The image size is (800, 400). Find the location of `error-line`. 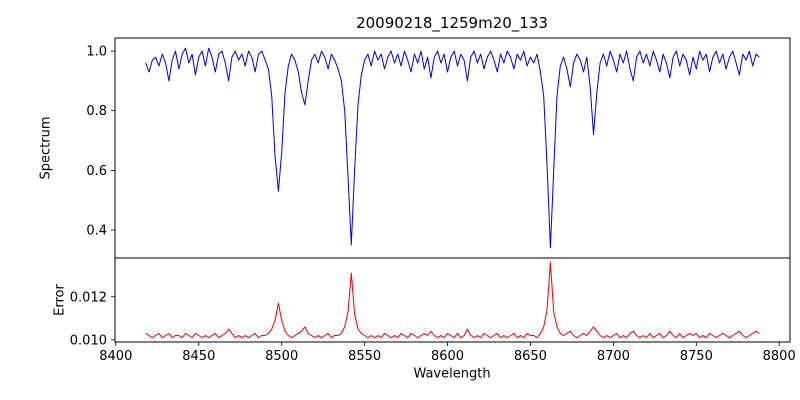

error-line is located at coordinates (452, 300).